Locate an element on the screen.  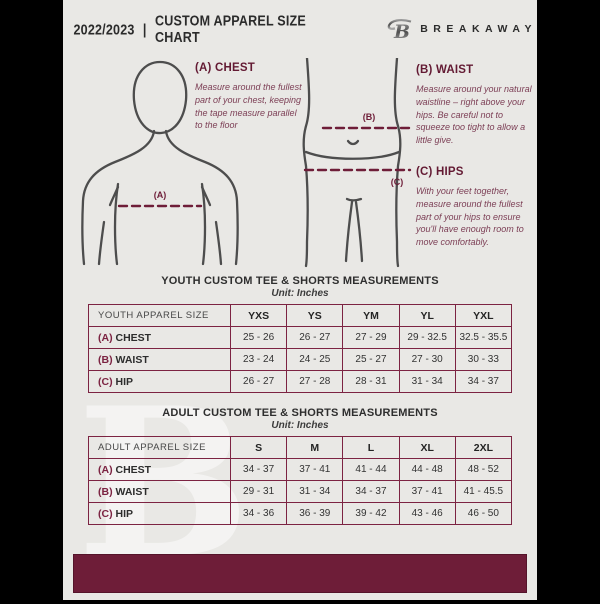
column-header: YXS is located at coordinates (258, 315).